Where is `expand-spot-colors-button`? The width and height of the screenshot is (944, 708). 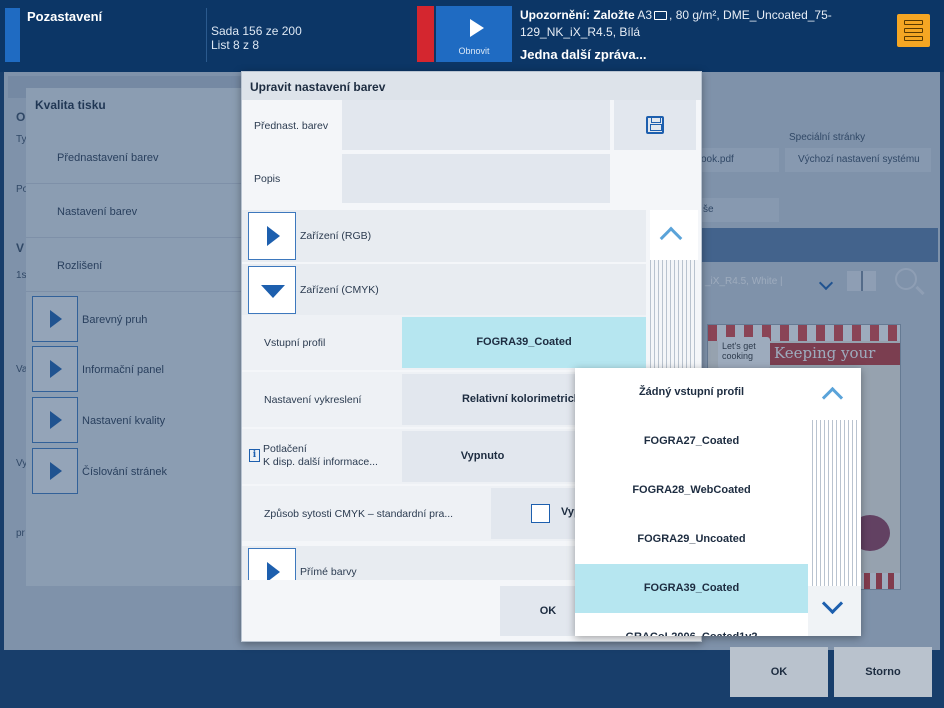
expand-spot-colors-button is located at coordinates (272, 564).